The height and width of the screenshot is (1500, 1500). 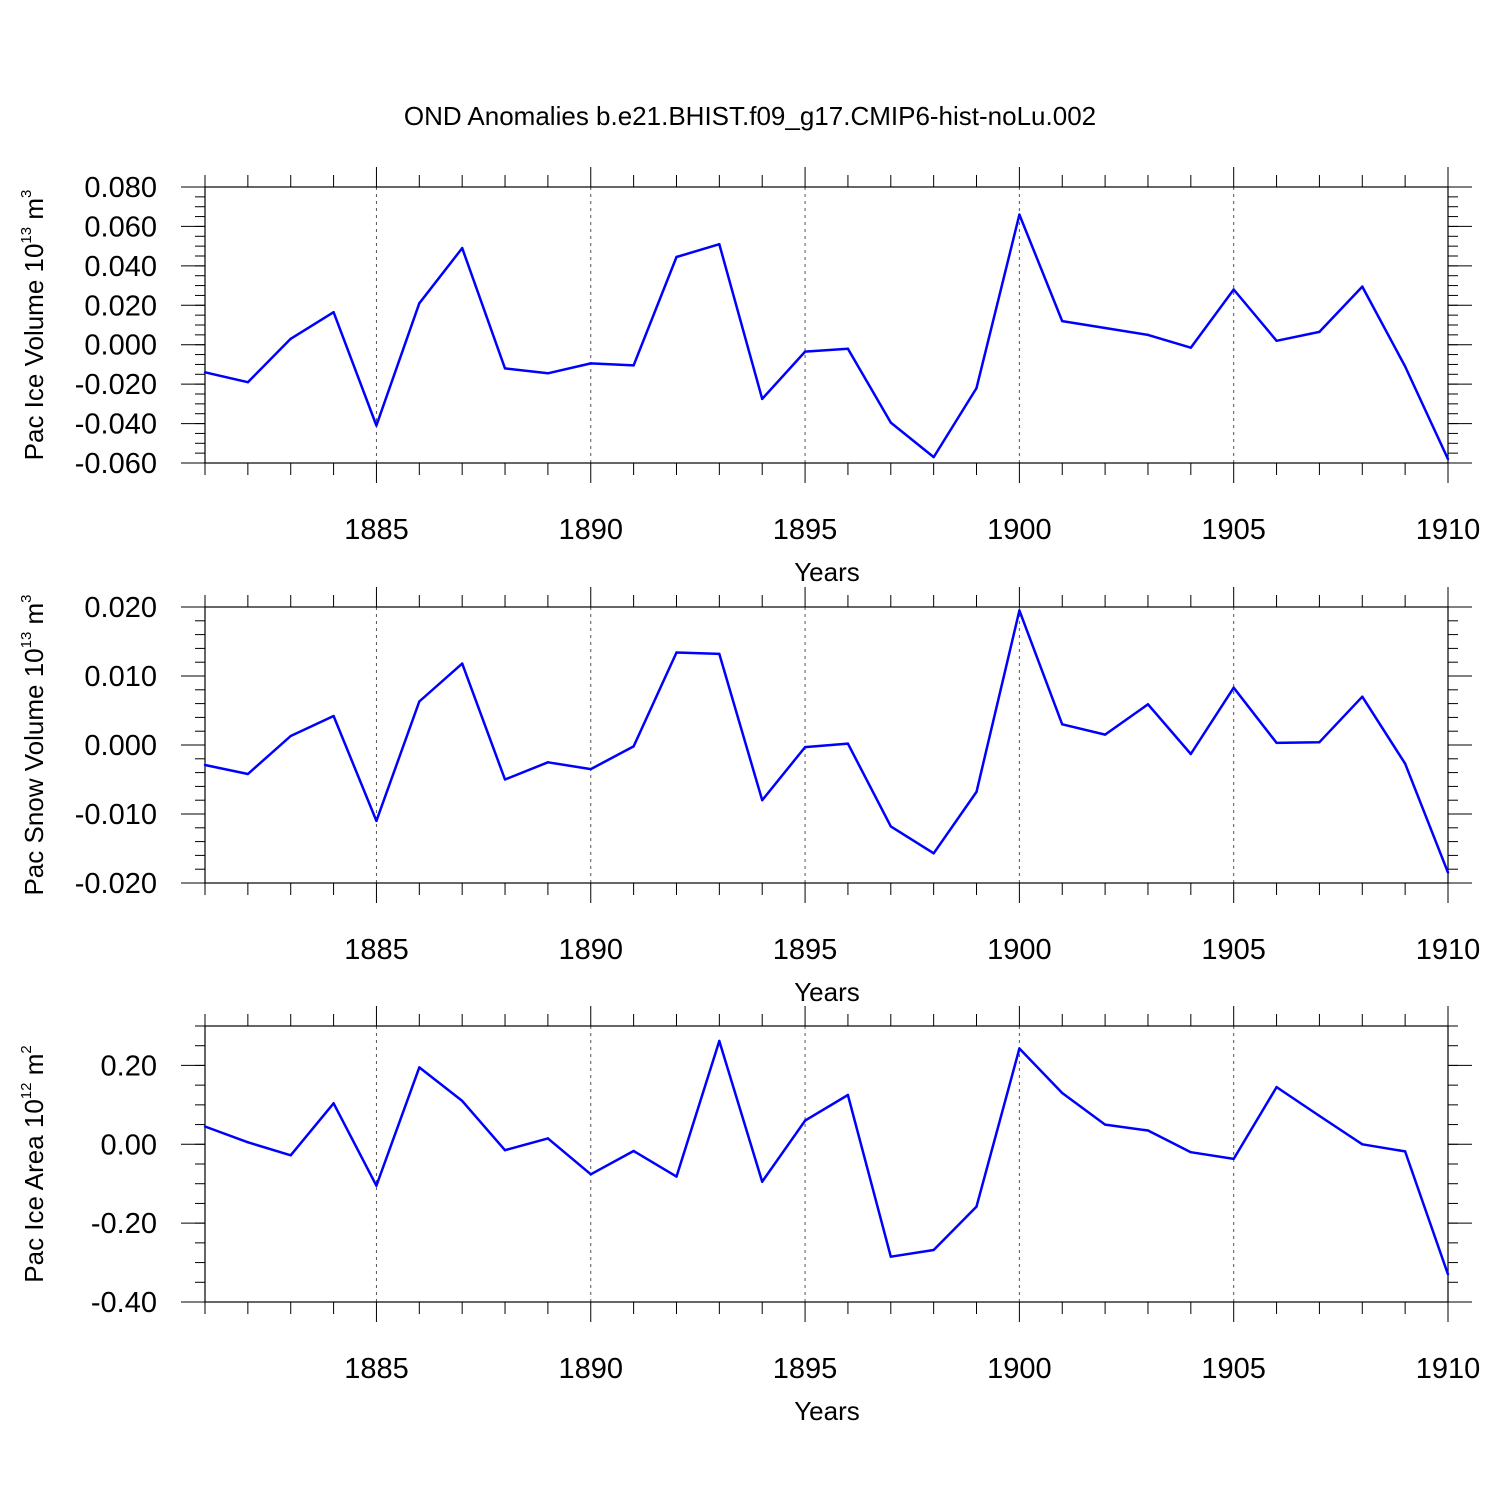 What do you see at coordinates (1233, 950) in the screenshot?
I see `x-tick-label: 1905` at bounding box center [1233, 950].